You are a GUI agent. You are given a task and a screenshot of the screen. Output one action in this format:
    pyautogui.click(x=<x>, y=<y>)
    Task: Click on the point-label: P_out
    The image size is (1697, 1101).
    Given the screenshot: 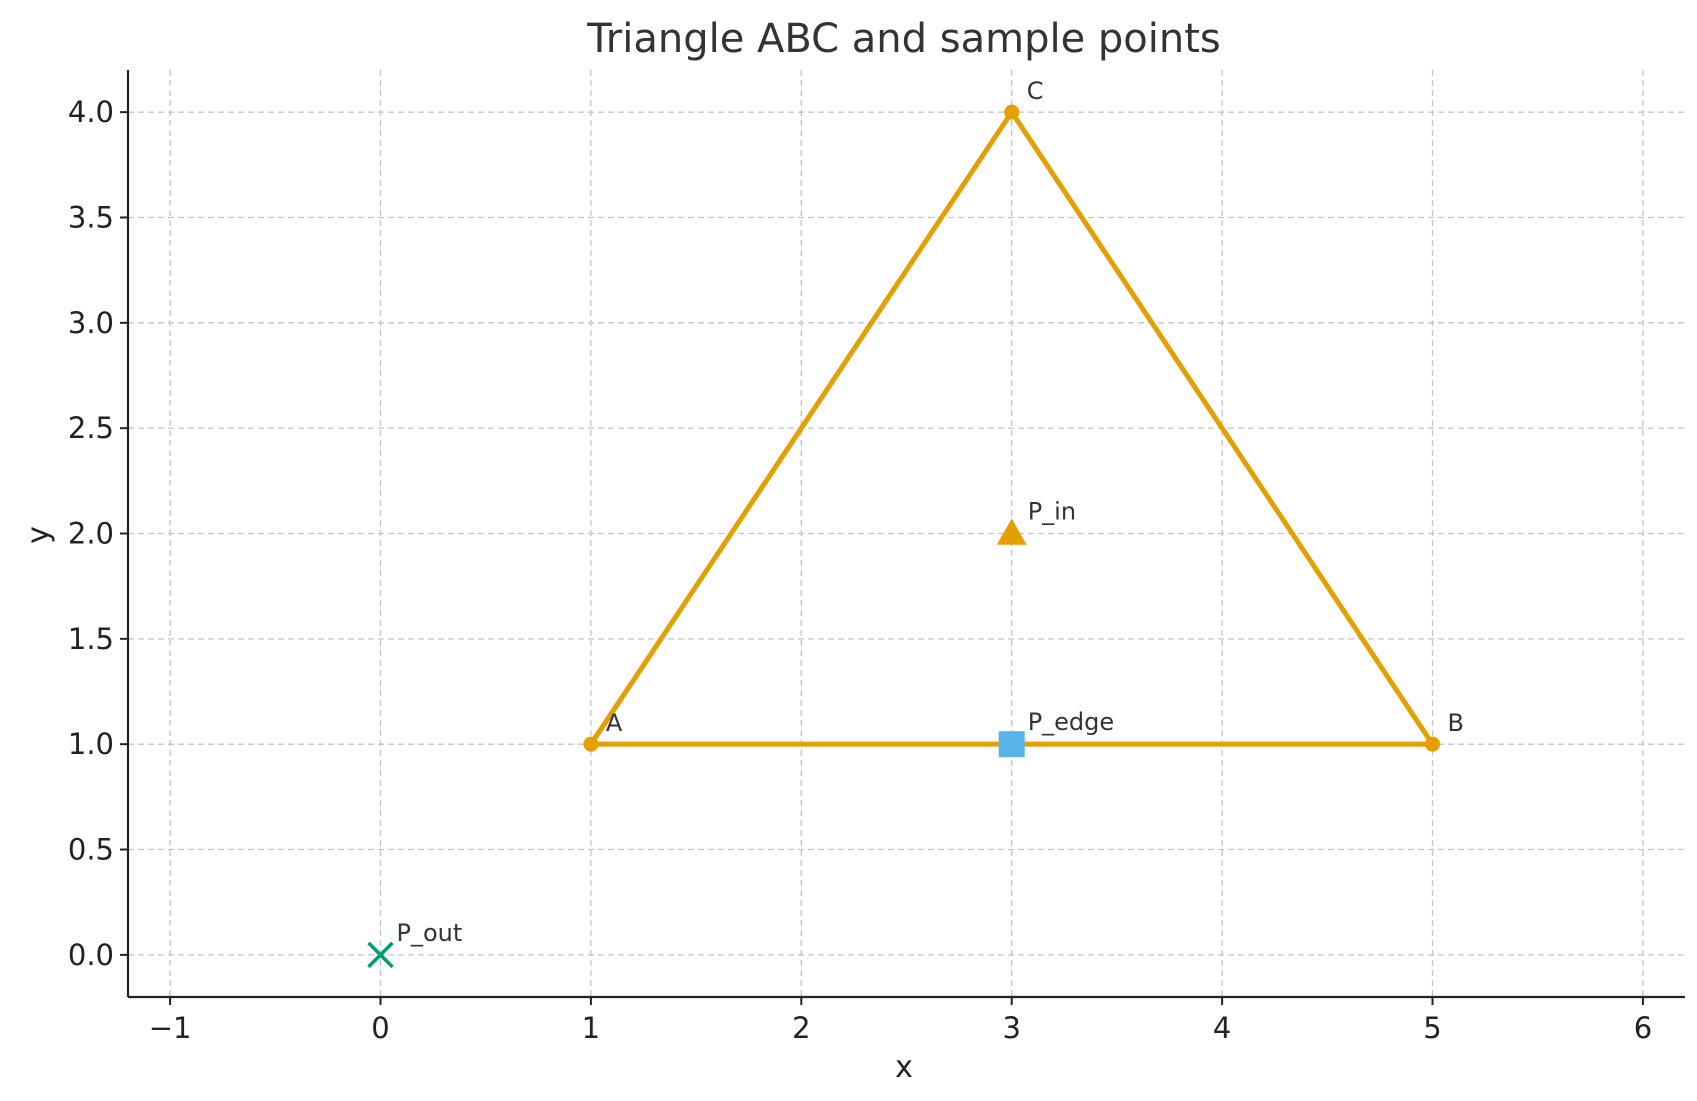 What is the action you would take?
    pyautogui.click(x=429, y=933)
    